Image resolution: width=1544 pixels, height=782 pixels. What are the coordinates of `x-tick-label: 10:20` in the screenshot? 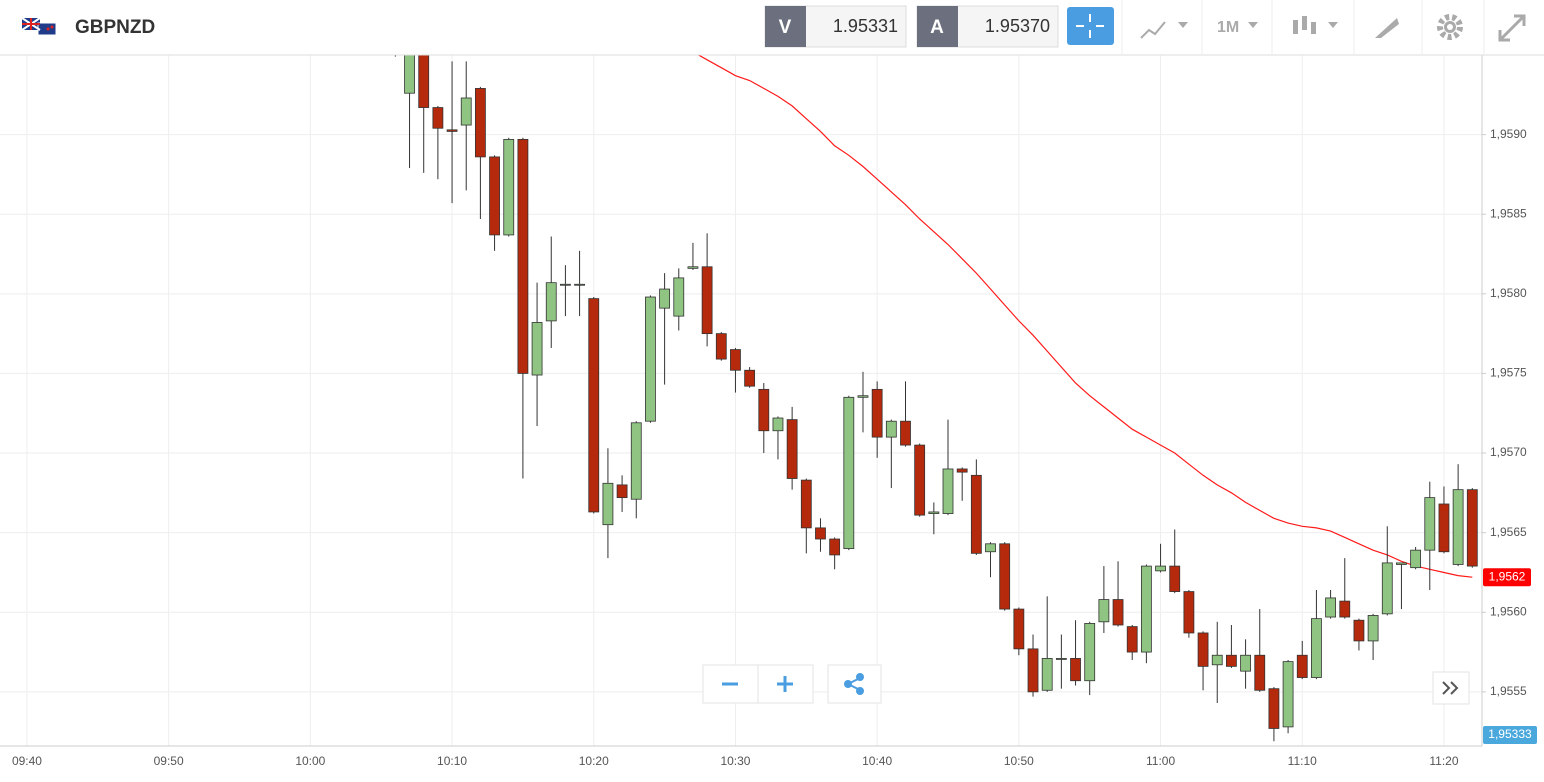 It's located at (594, 761).